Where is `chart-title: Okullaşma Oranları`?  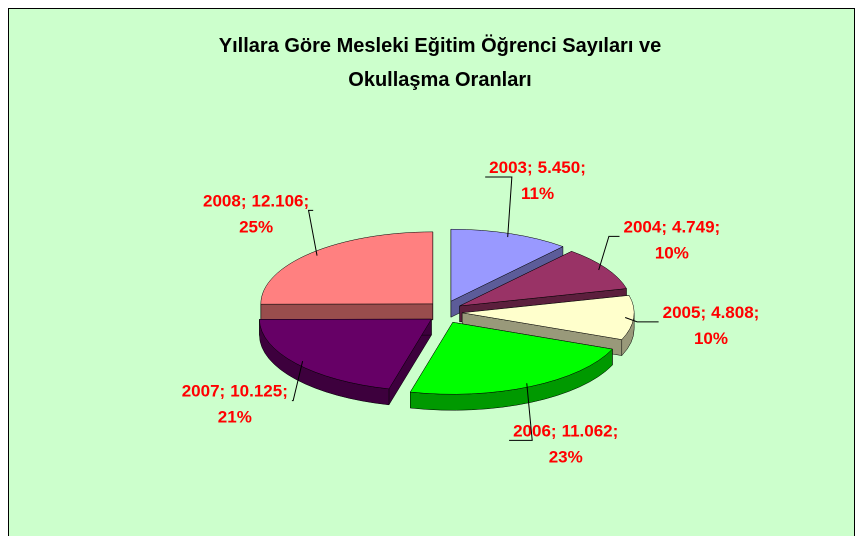
chart-title: Okullaşma Oranları is located at coordinates (439, 80).